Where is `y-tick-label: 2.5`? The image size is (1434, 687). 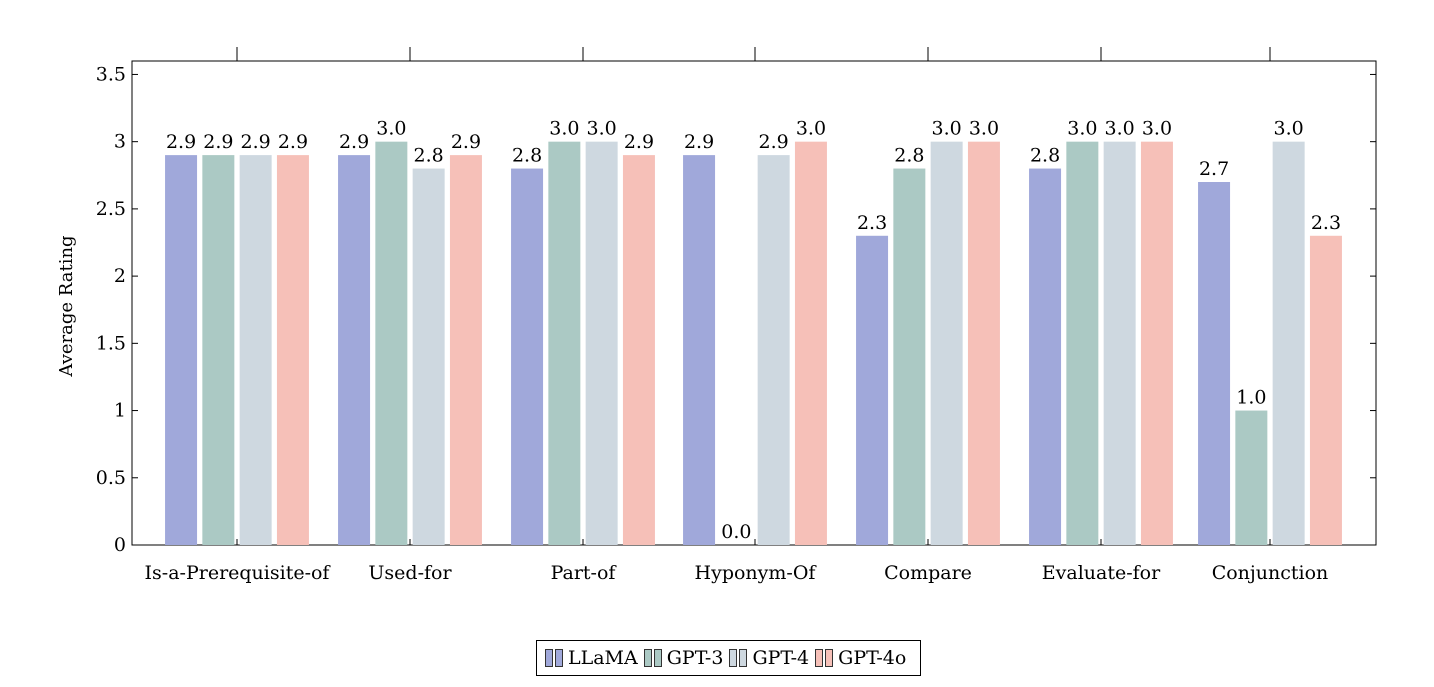 y-tick-label: 2.5 is located at coordinates (111, 209).